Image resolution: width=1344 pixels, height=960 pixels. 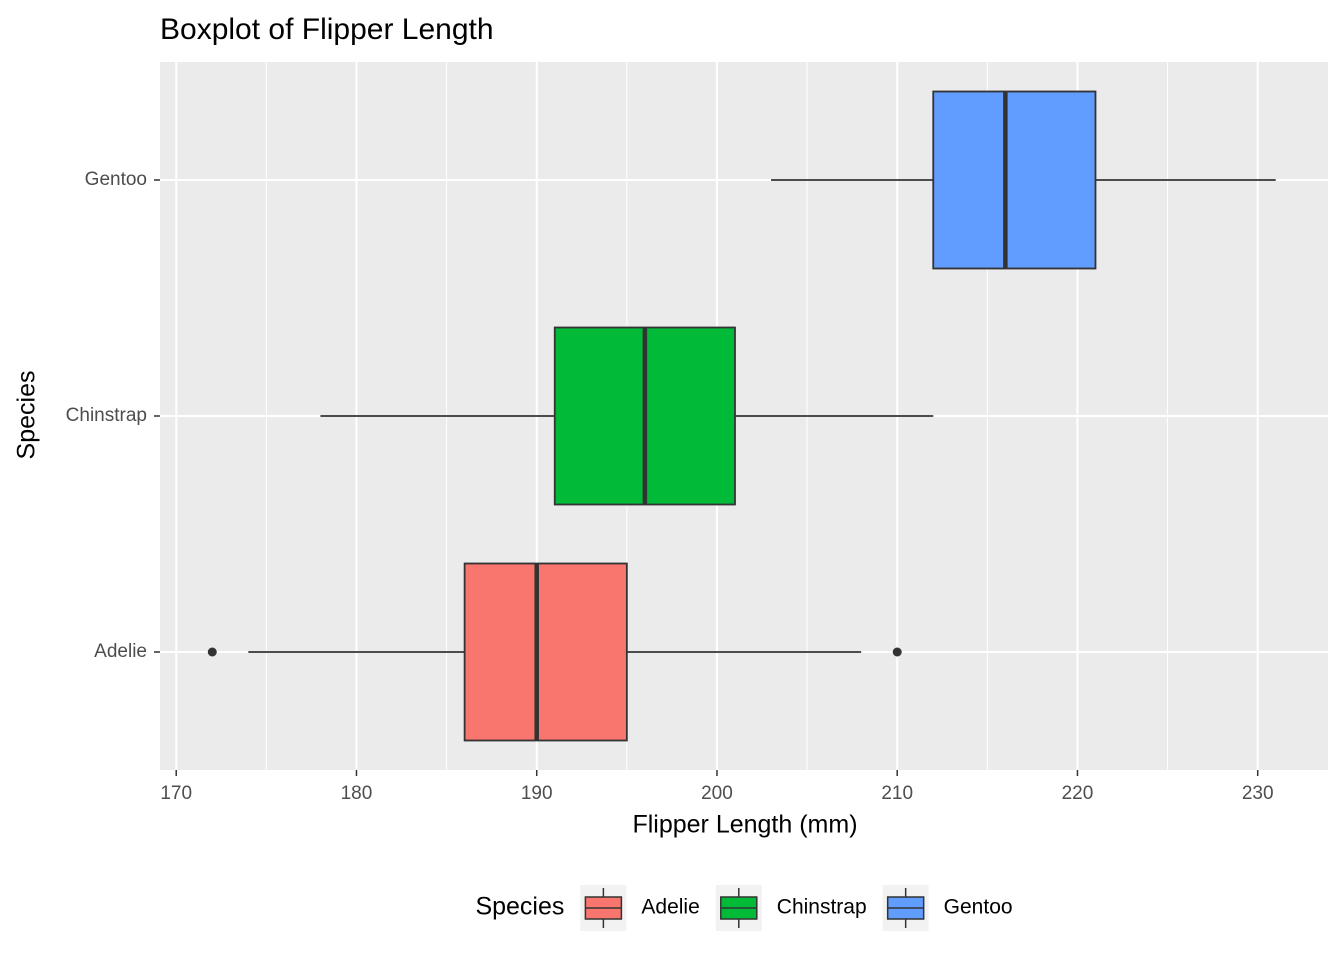 What do you see at coordinates (327, 29) in the screenshot?
I see `chart-title: Boxplot of Flipper Length` at bounding box center [327, 29].